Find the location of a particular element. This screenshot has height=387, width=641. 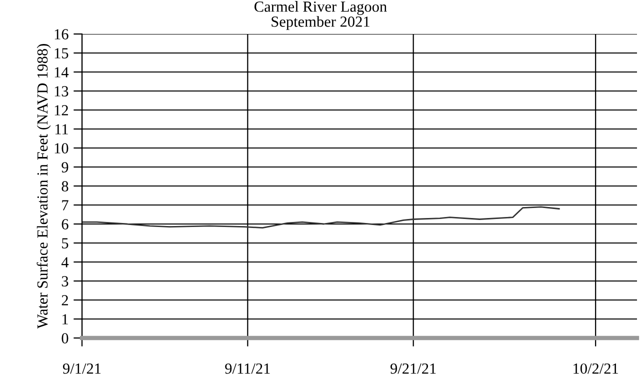

y-tick-label: 8 is located at coordinates (65, 186).